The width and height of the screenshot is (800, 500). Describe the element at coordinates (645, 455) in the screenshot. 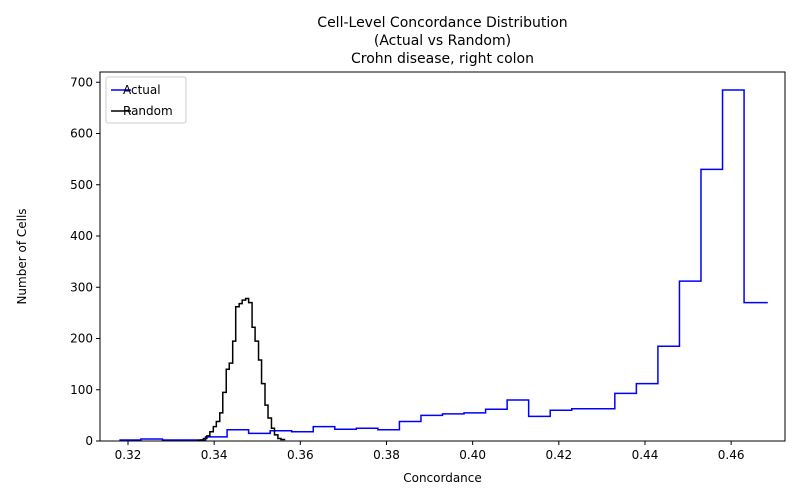

I see `x-tick-label: 0.44` at that location.